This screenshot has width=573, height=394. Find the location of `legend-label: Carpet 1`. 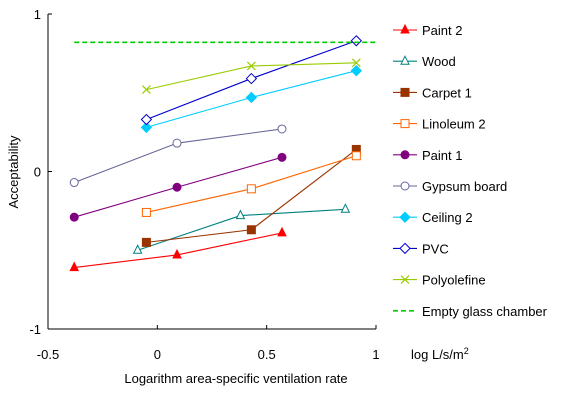

legend-label: Carpet 1 is located at coordinates (447, 92).